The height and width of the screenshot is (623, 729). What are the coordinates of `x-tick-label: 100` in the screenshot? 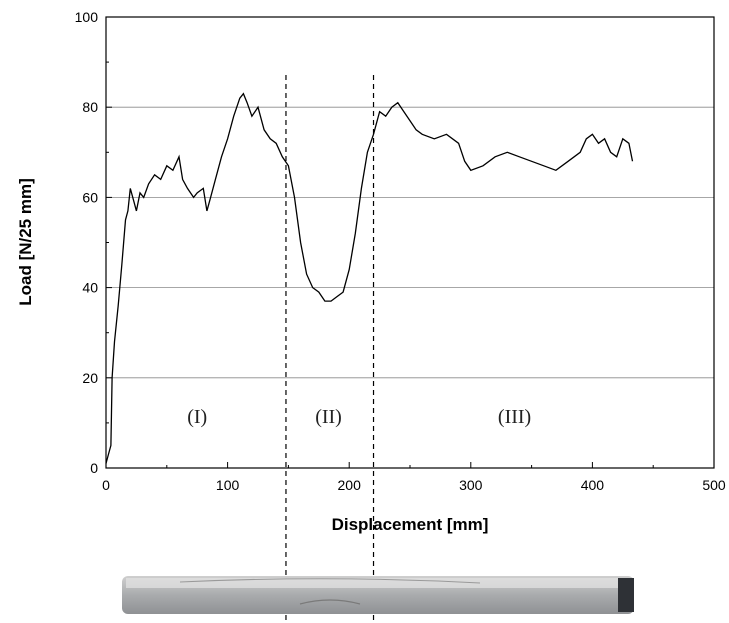 It's located at (228, 485).